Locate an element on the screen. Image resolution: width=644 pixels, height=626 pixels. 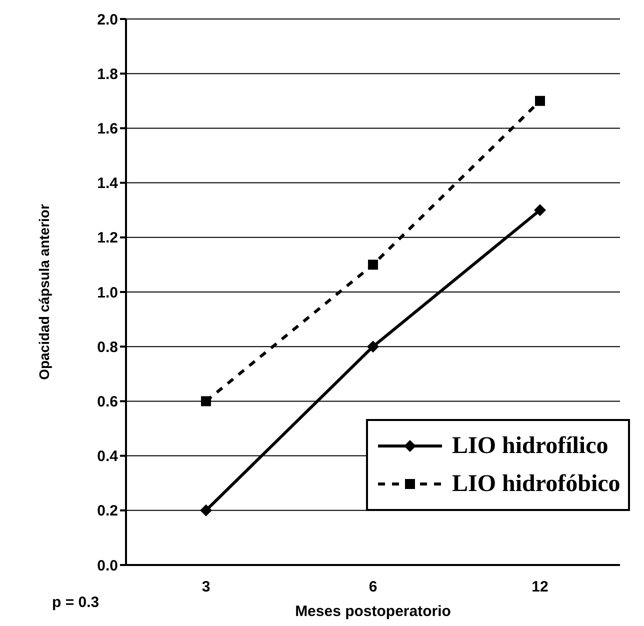
y-tick-label: 1.6 is located at coordinates (107, 129).